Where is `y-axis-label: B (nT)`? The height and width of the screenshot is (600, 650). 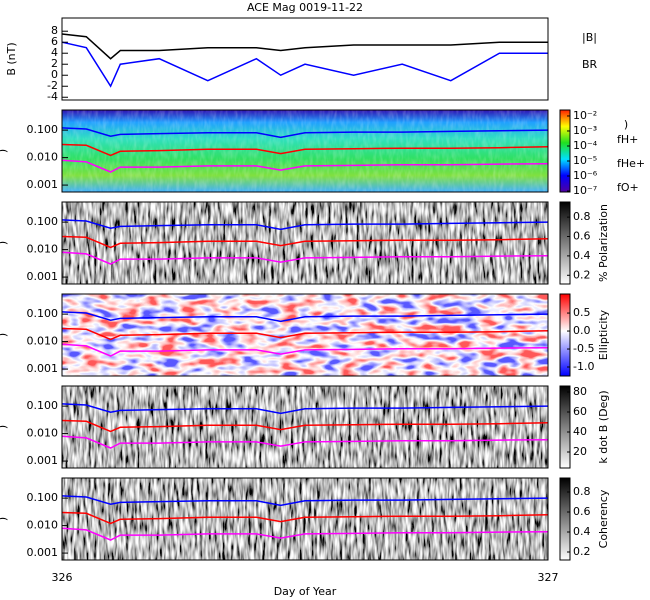 y-axis-label: B (nT) is located at coordinates (11, 58).